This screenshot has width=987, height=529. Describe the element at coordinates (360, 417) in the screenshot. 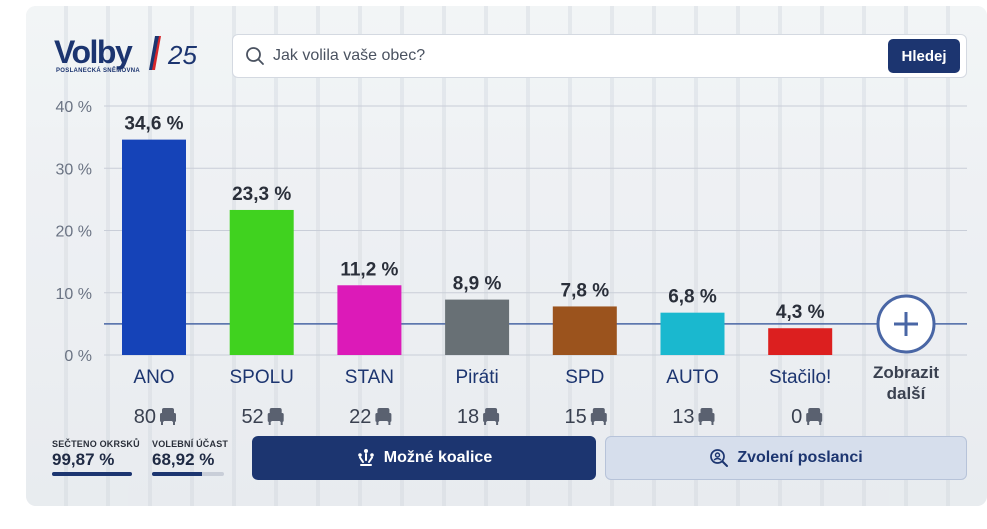

I see `seat-count: 22` at that location.